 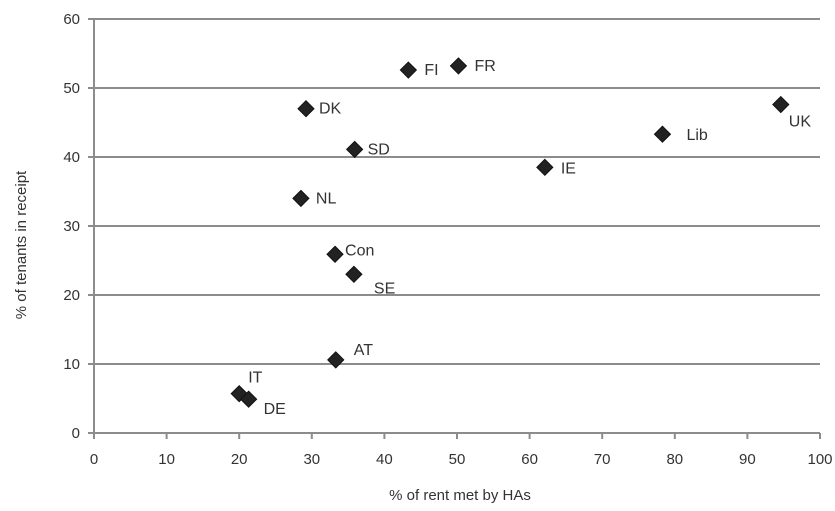 I want to click on point-label-fi: FI, so click(x=431, y=70).